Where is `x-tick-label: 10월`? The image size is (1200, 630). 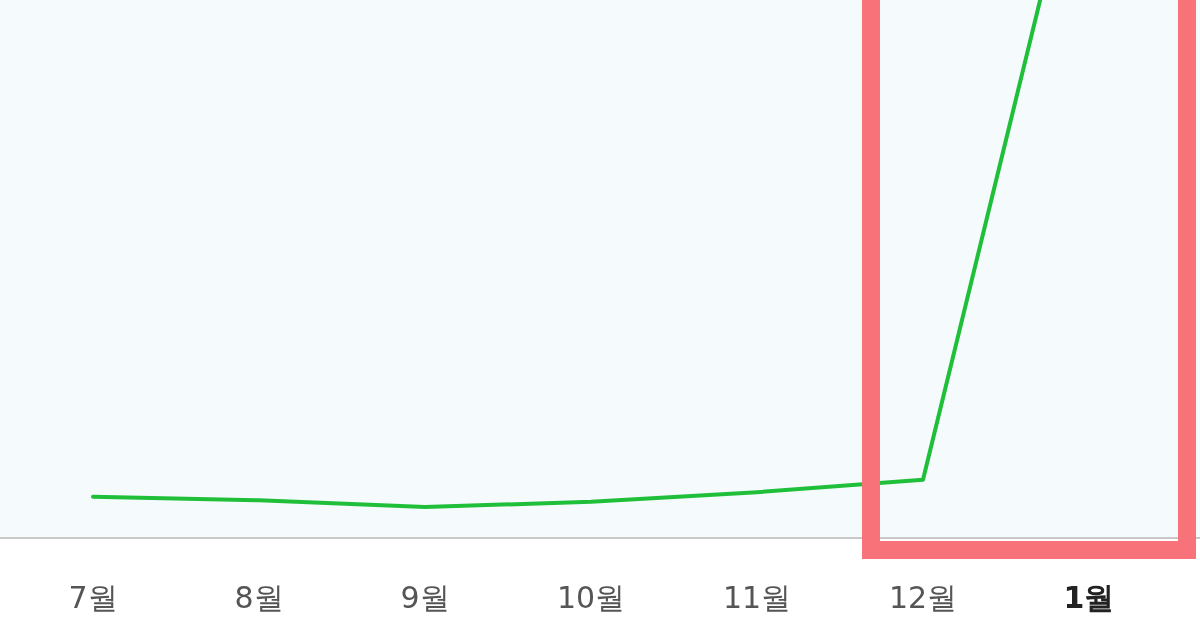 x-tick-label: 10월 is located at coordinates (591, 597).